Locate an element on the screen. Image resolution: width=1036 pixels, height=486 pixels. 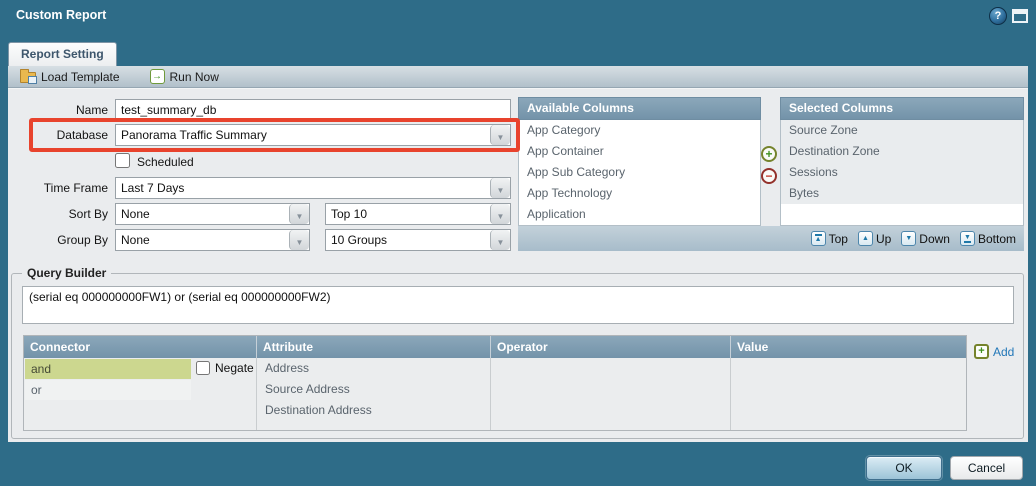
group-by-value: None is located at coordinates (135, 240).